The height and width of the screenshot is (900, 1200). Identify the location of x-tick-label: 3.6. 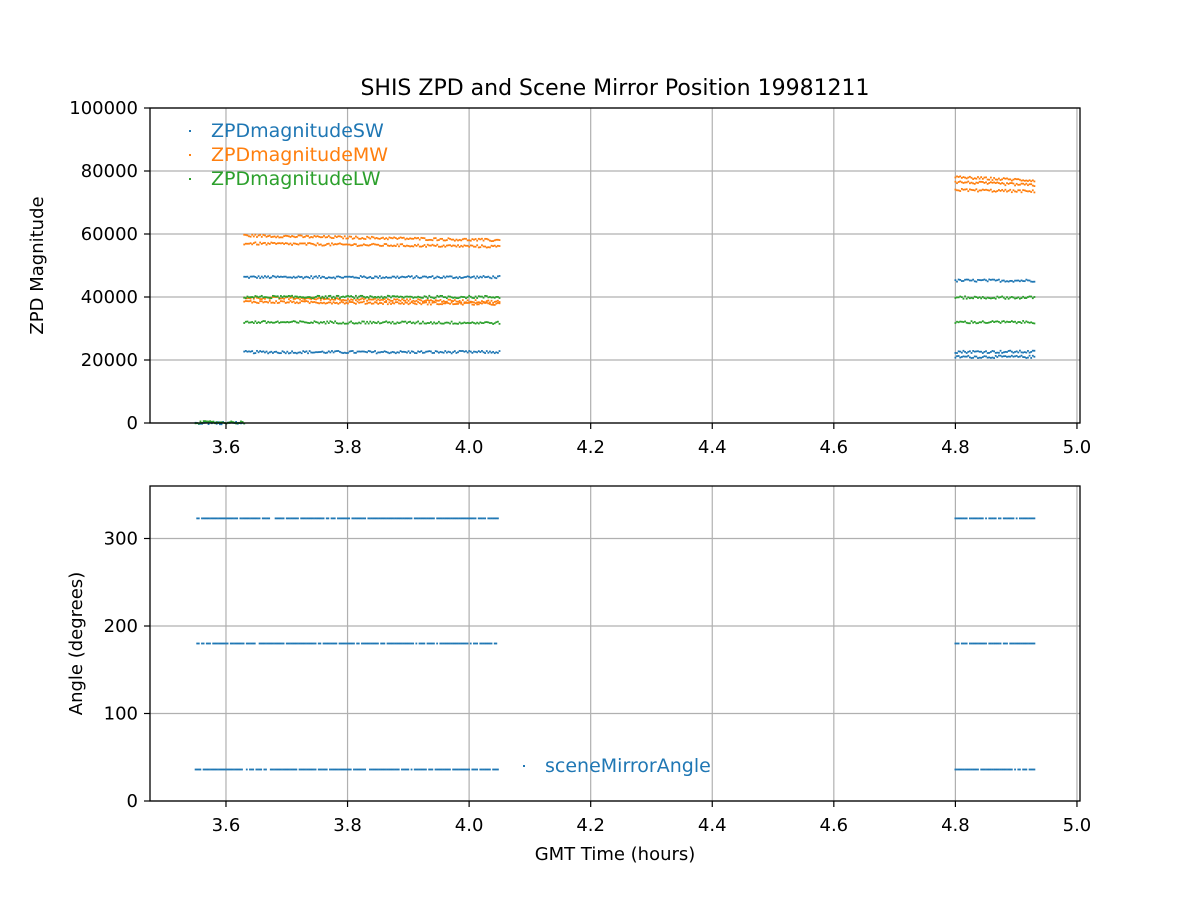
(226, 447).